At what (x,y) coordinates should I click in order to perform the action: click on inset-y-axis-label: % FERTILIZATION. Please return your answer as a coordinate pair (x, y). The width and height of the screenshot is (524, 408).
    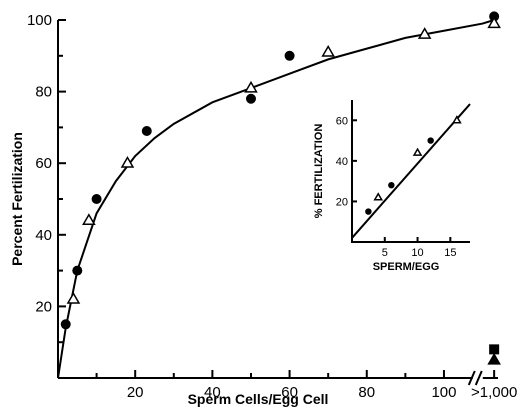
    Looking at the image, I should click on (319, 171).